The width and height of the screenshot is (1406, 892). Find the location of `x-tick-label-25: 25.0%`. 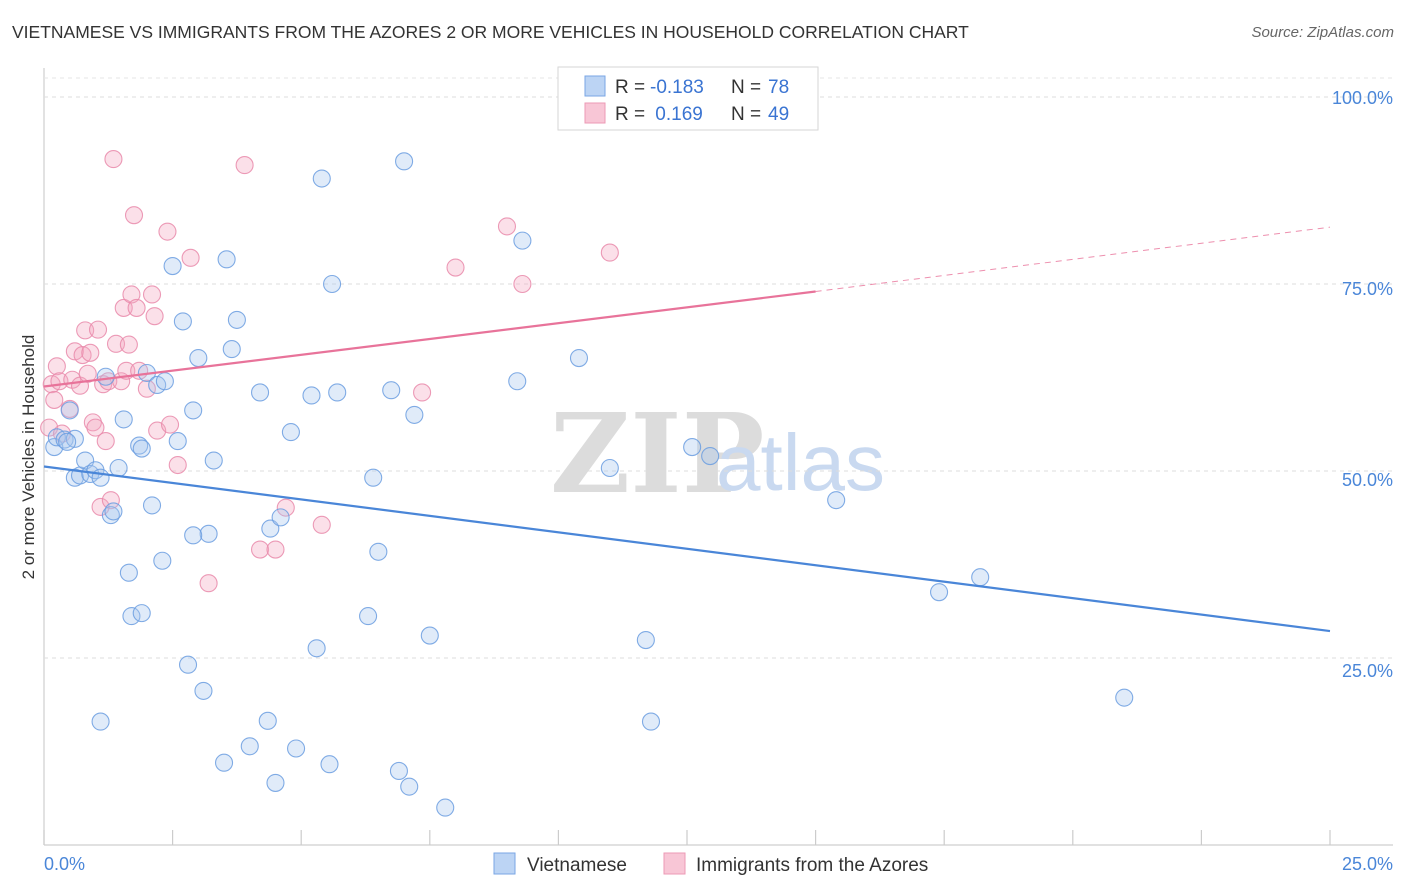

x-tick-label-25: 25.0% is located at coordinates (1367, 864).